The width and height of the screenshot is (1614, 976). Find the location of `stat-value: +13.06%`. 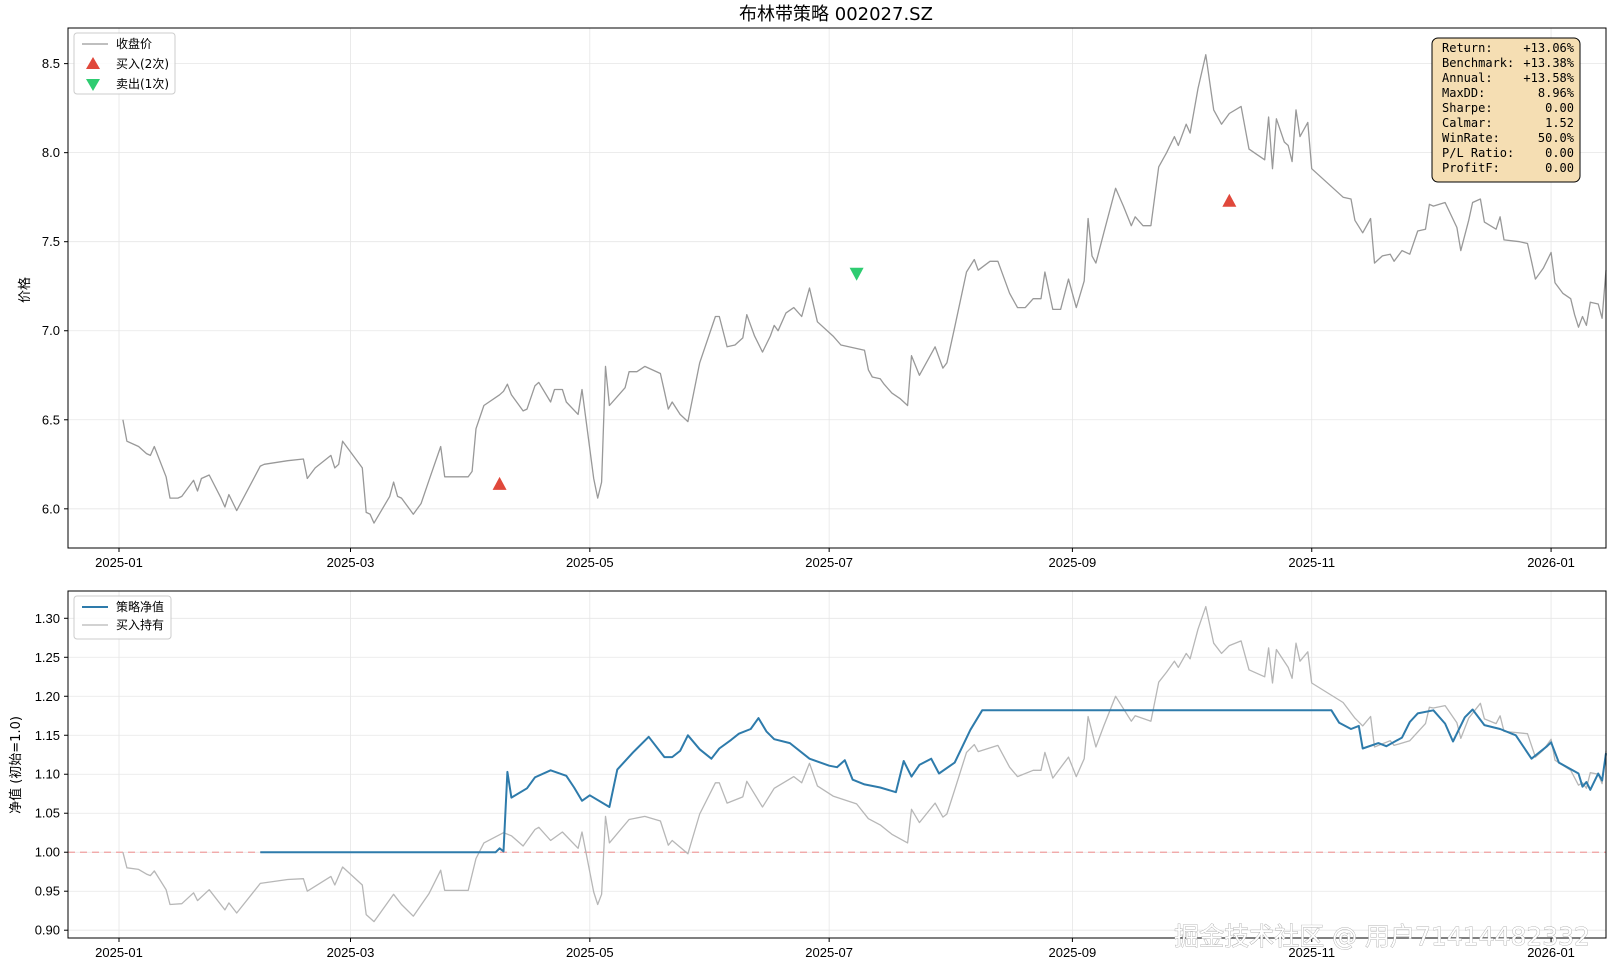

stat-value: +13.06% is located at coordinates (1548, 48).